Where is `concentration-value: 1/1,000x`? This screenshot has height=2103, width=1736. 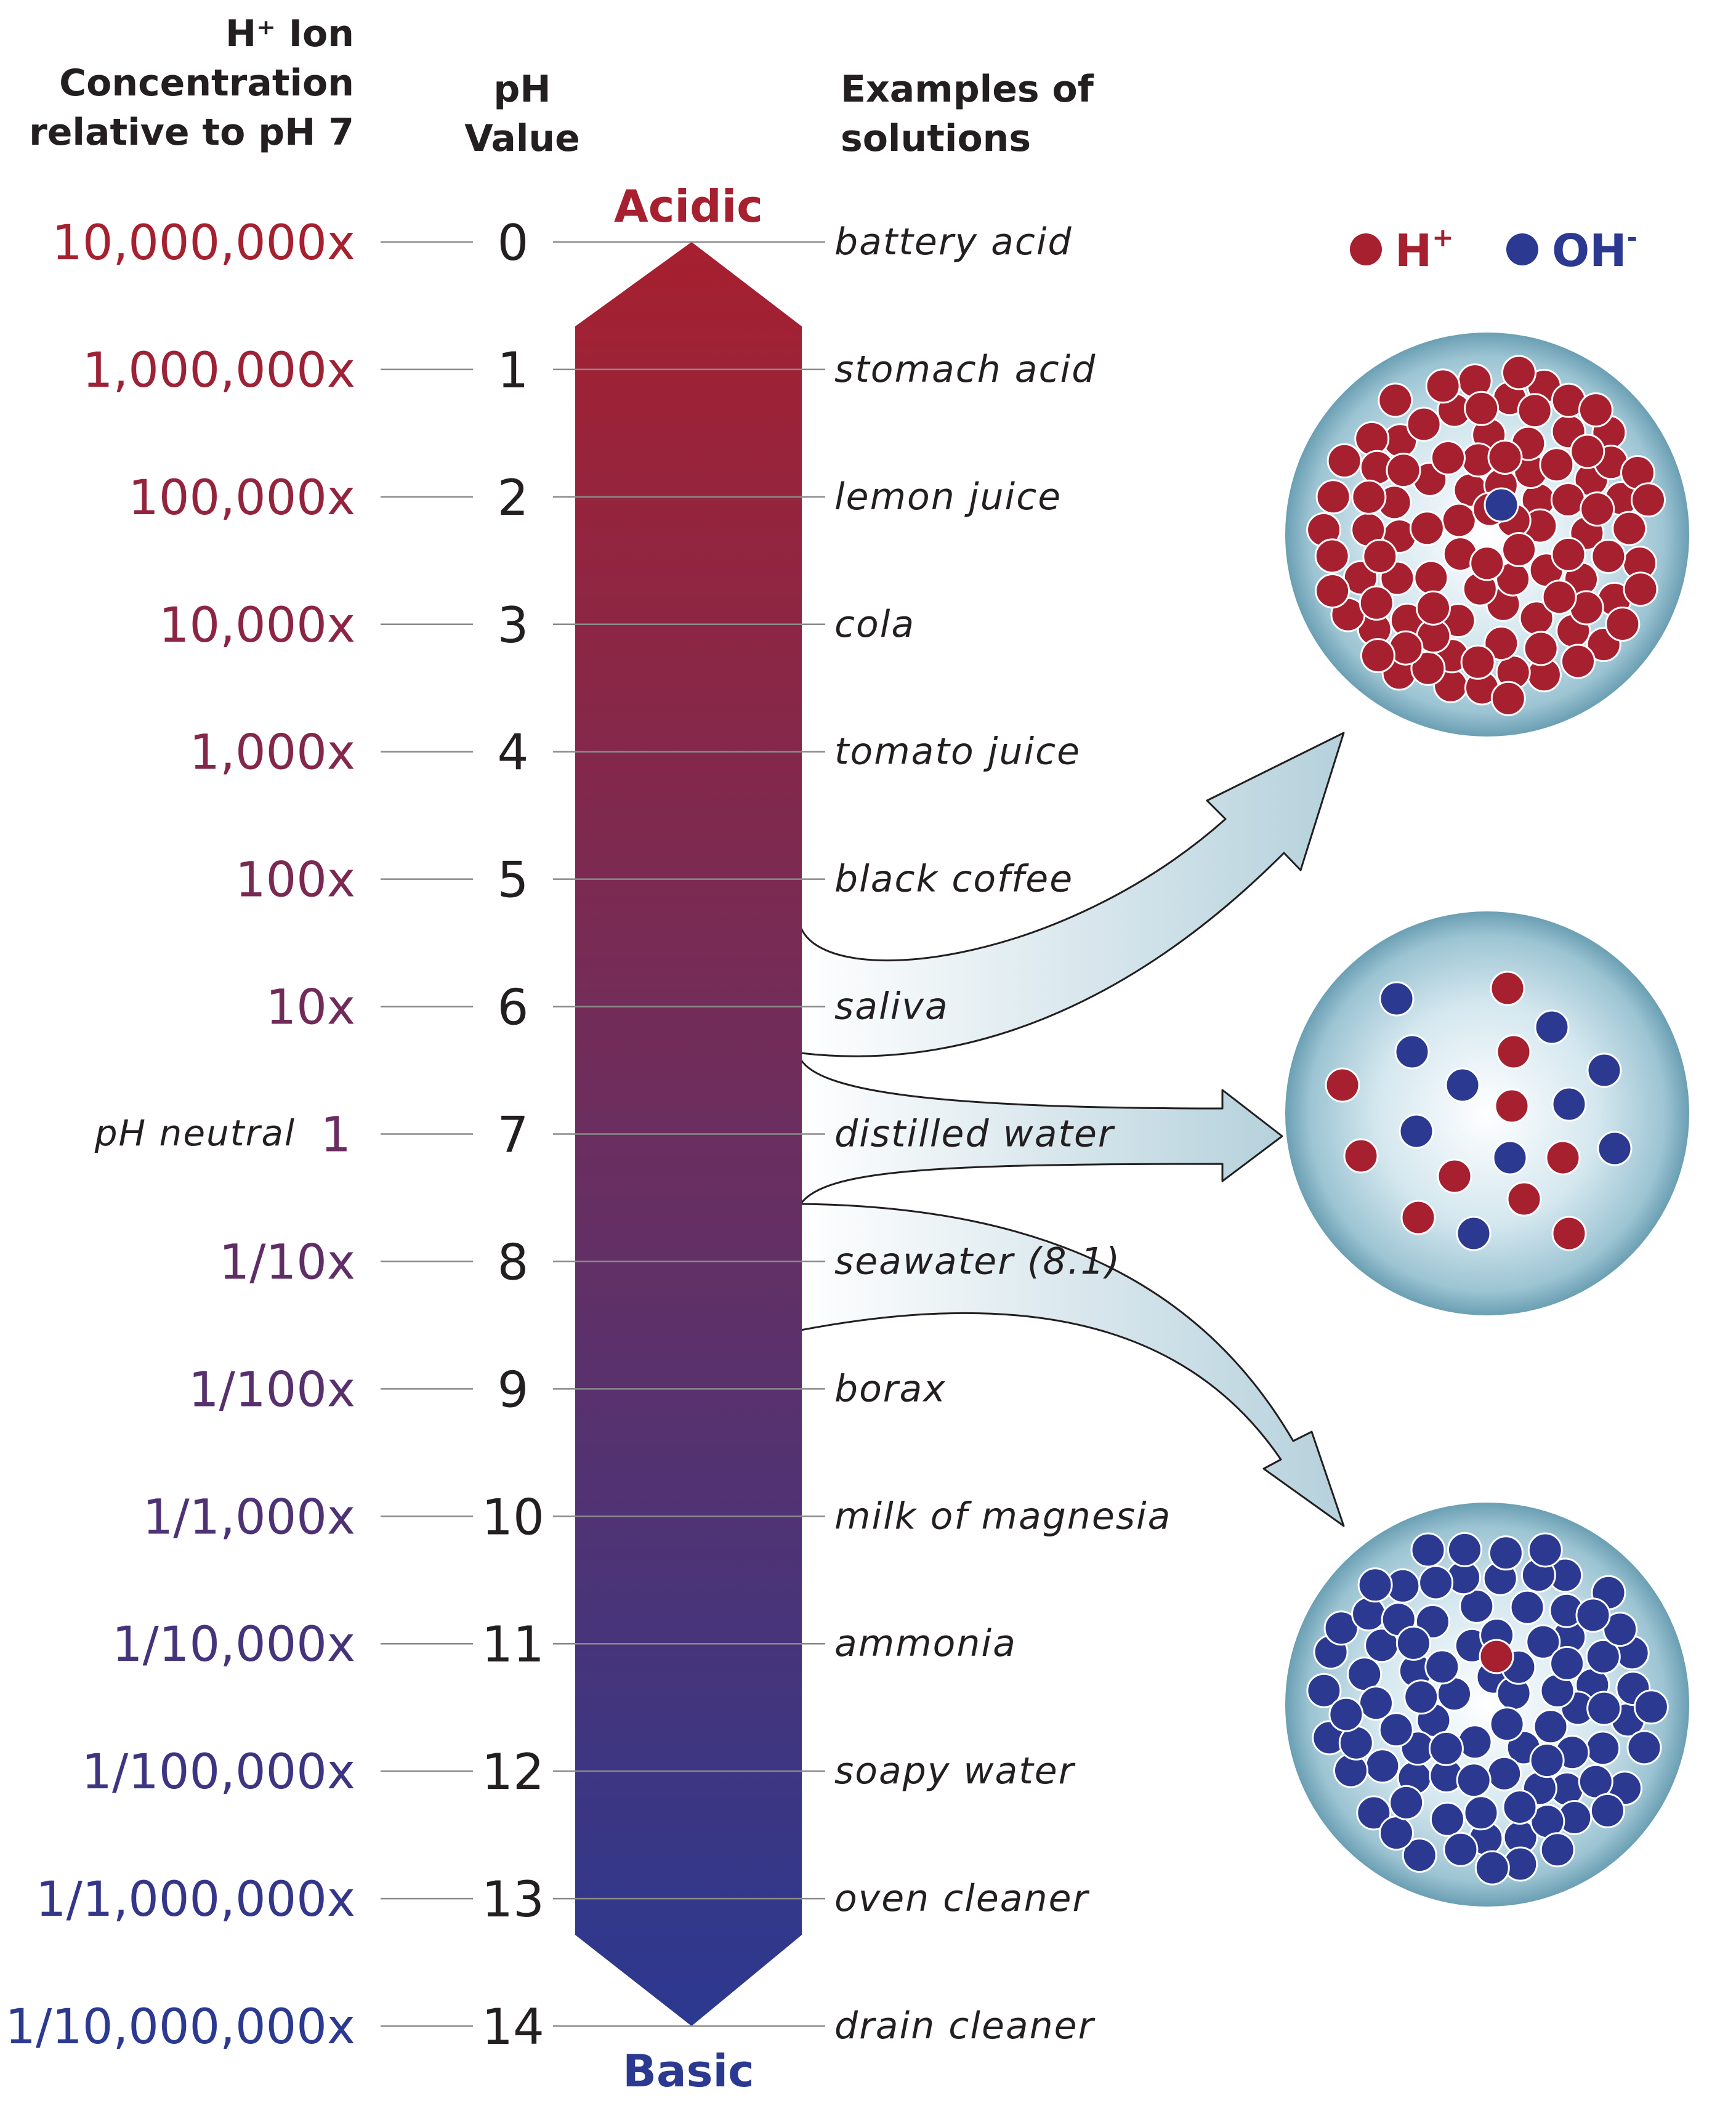 concentration-value: 1/1,000x is located at coordinates (249, 1517).